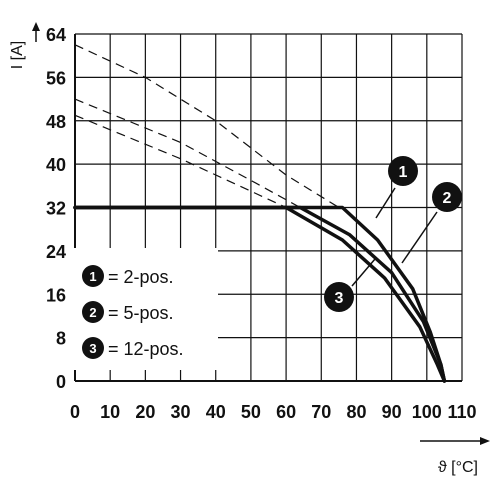 The width and height of the screenshot is (500, 500). Describe the element at coordinates (216, 412) in the screenshot. I see `x-tick-label: 40` at that location.